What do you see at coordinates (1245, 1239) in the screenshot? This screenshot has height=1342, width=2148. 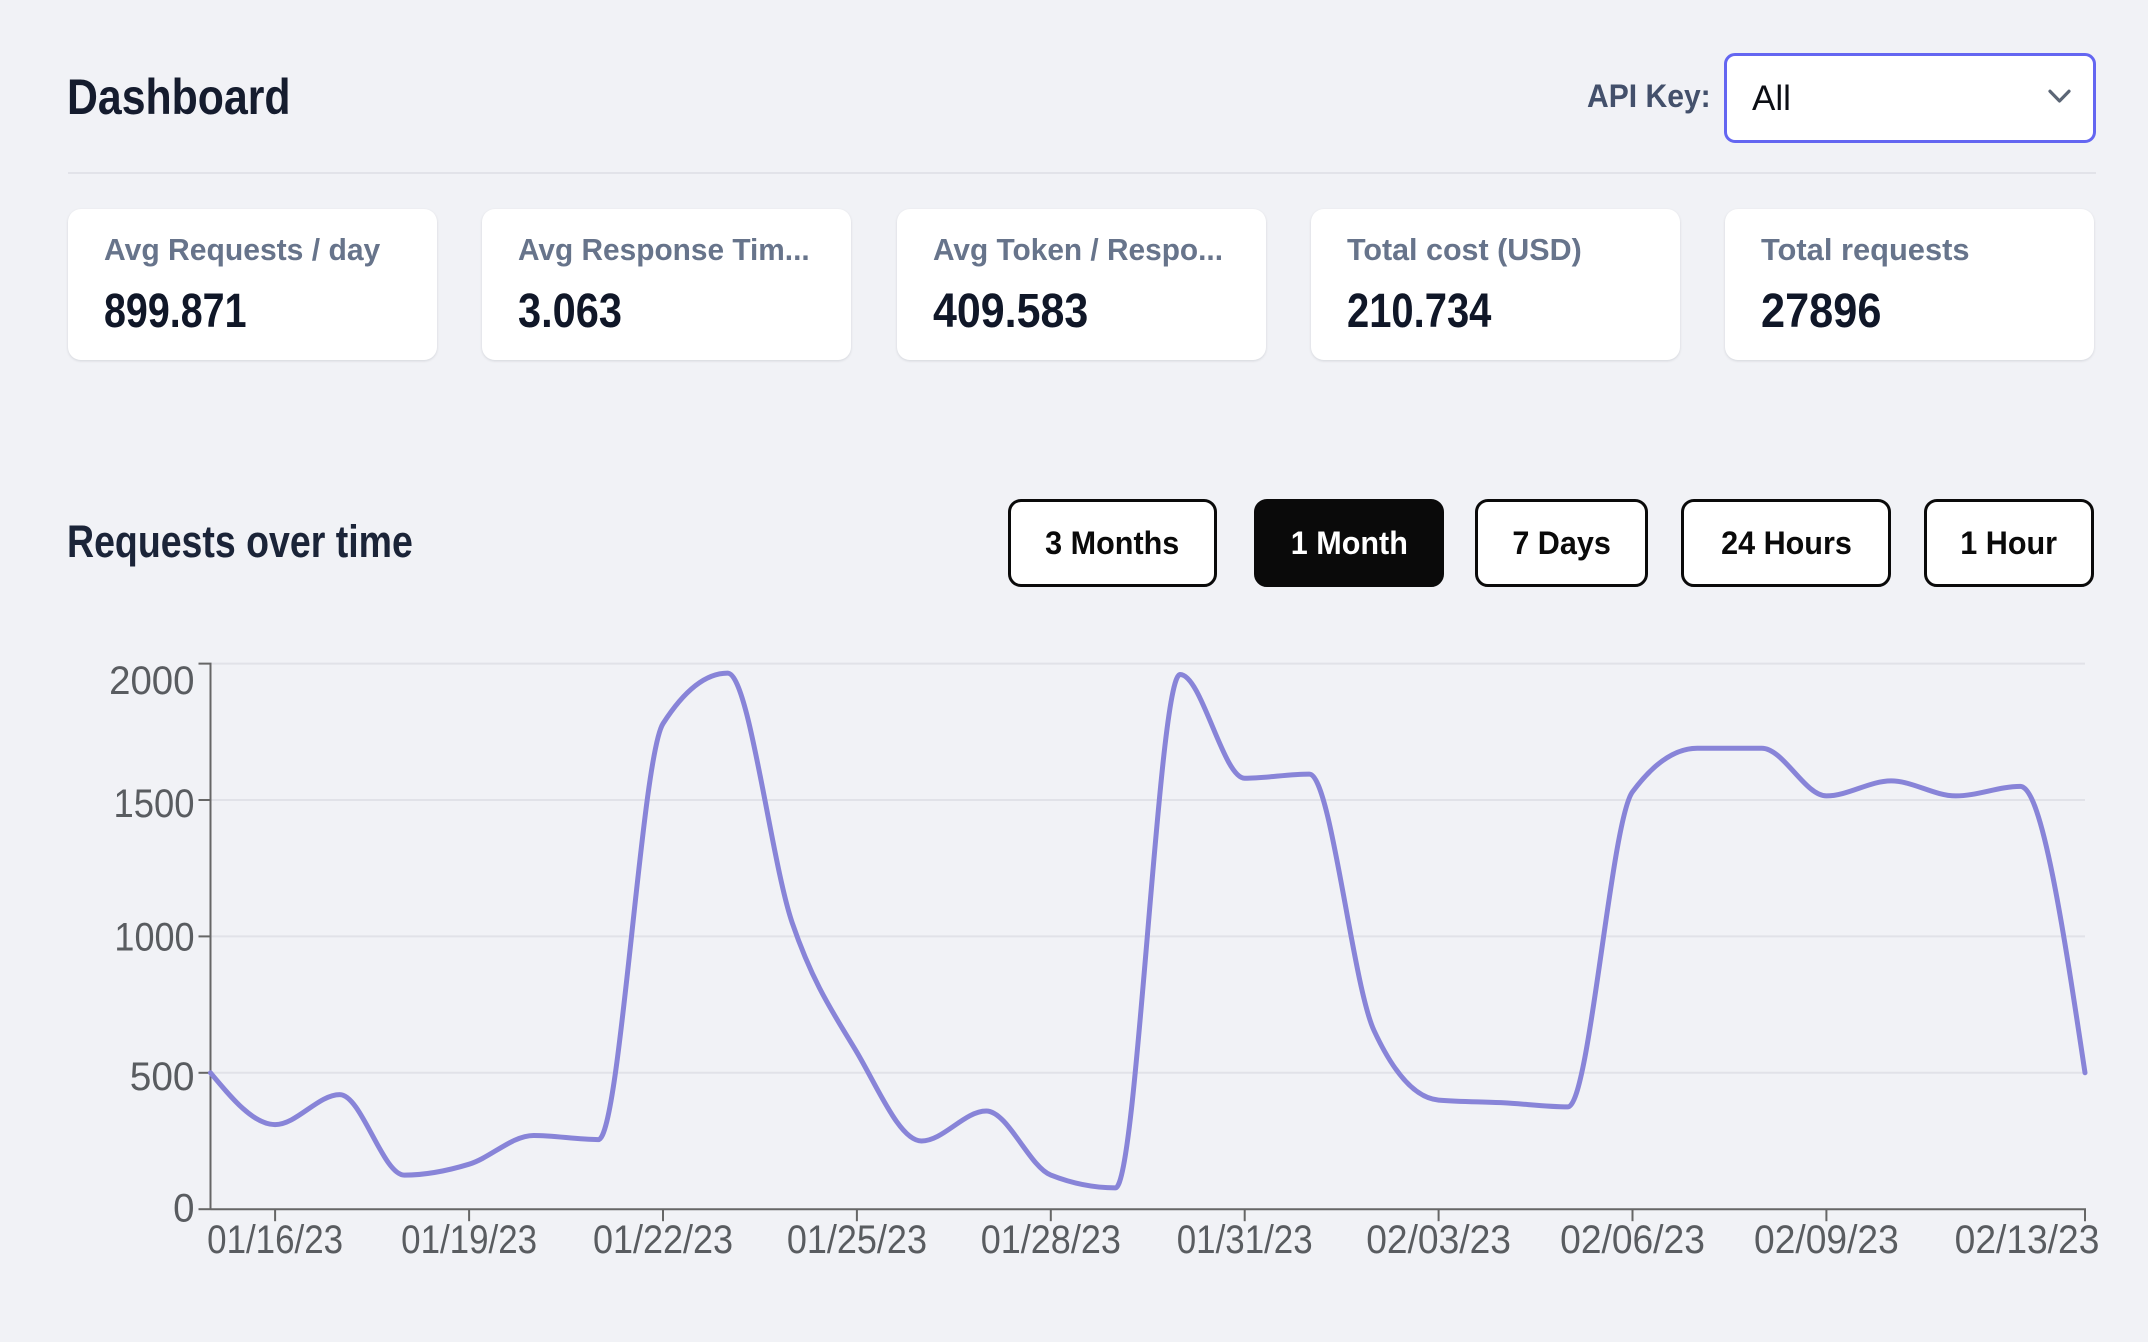 I see `svg-text: 01/31/23` at bounding box center [1245, 1239].